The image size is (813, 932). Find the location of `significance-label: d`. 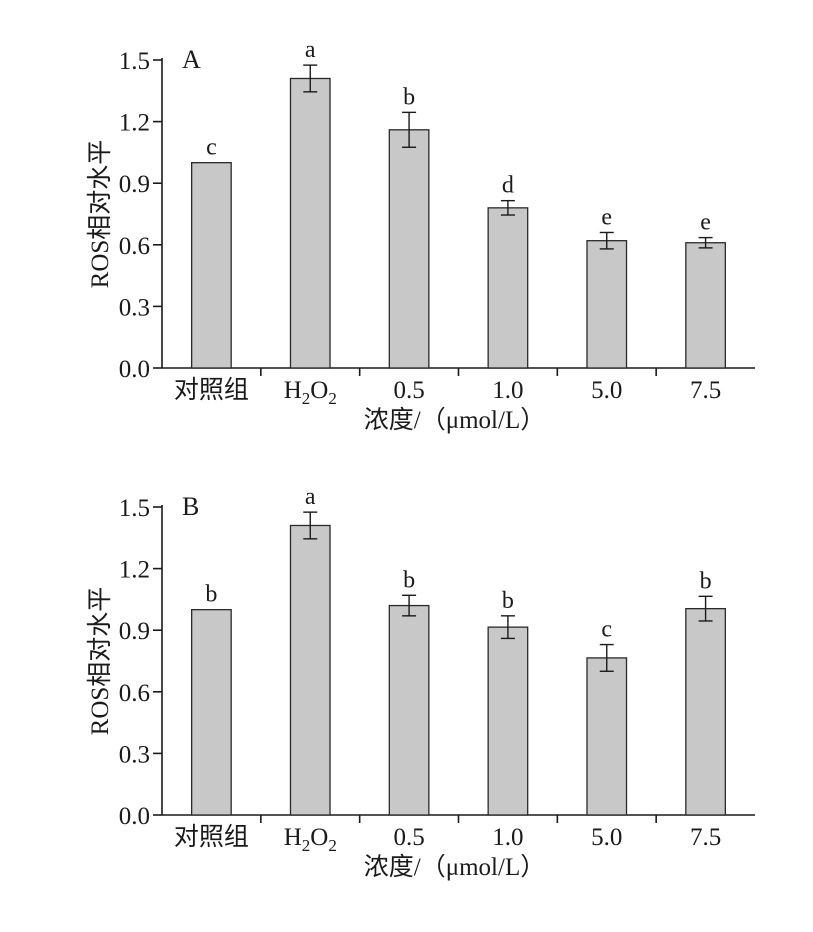

significance-label: d is located at coordinates (508, 186).